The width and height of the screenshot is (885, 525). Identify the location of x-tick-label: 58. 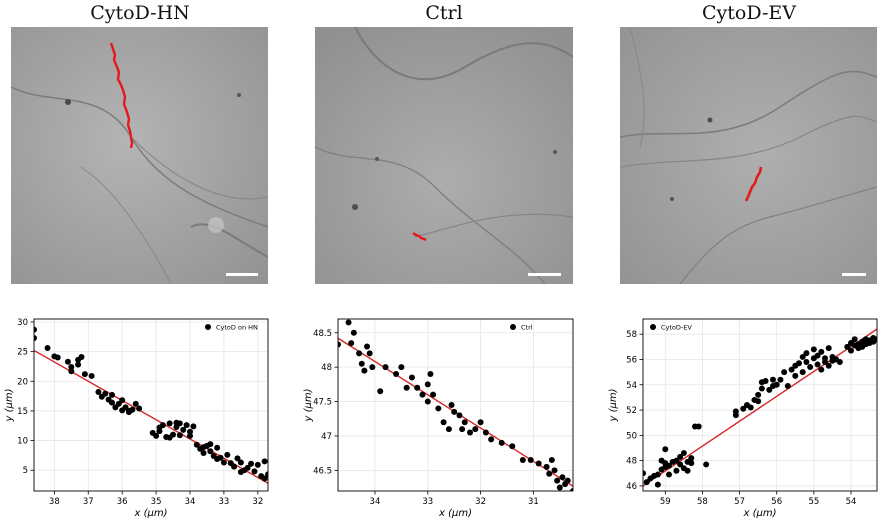
(702, 502).